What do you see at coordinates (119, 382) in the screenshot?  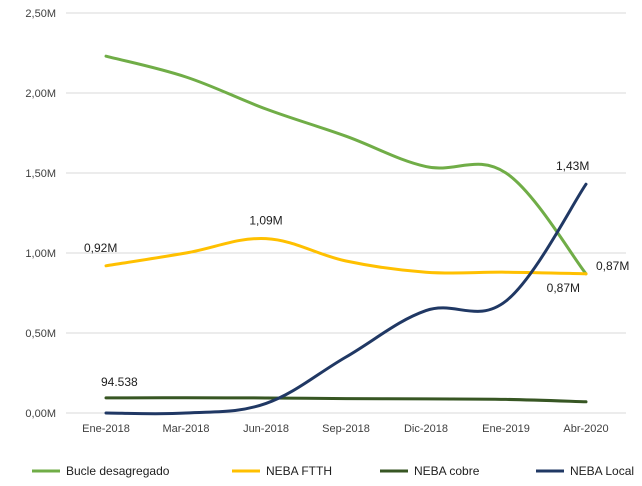 I see `data-label: 94.538` at bounding box center [119, 382].